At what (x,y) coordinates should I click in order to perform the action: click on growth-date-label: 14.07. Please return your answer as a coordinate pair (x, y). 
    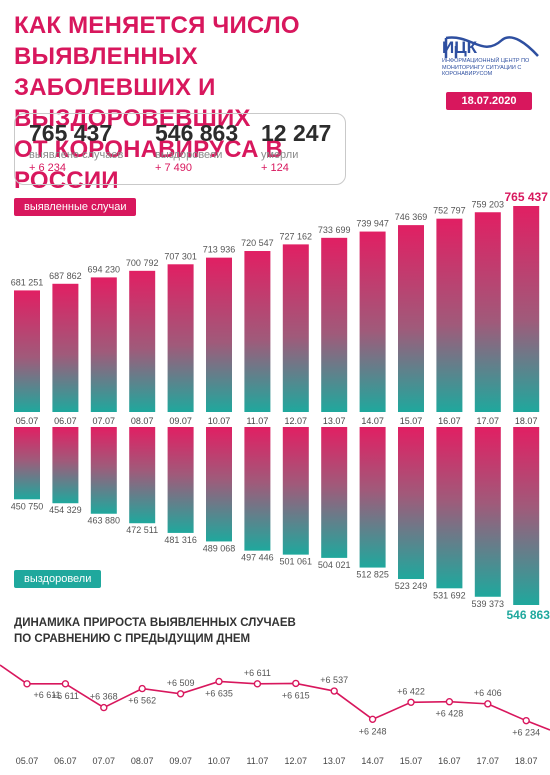
    Looking at the image, I should click on (372, 761).